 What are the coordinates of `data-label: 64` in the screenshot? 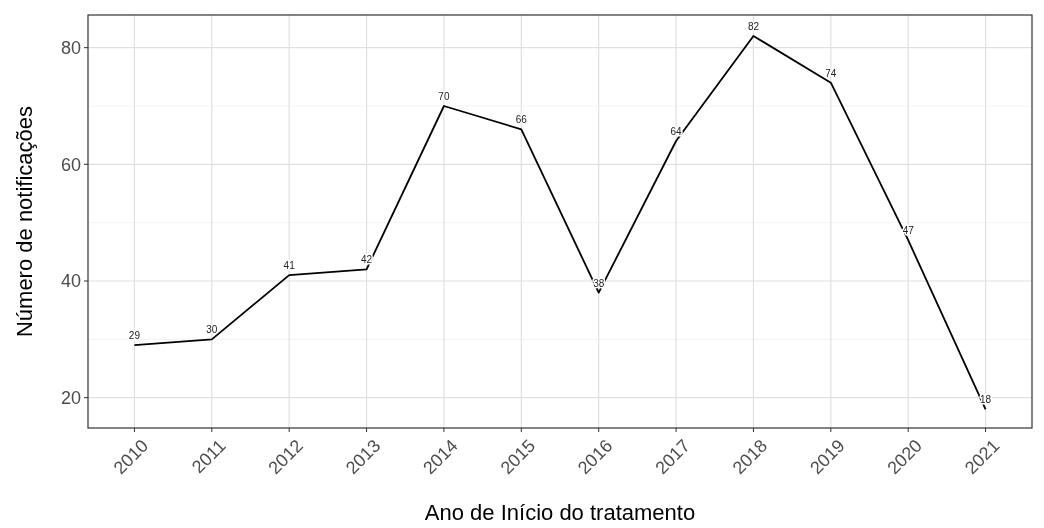 It's located at (676, 131).